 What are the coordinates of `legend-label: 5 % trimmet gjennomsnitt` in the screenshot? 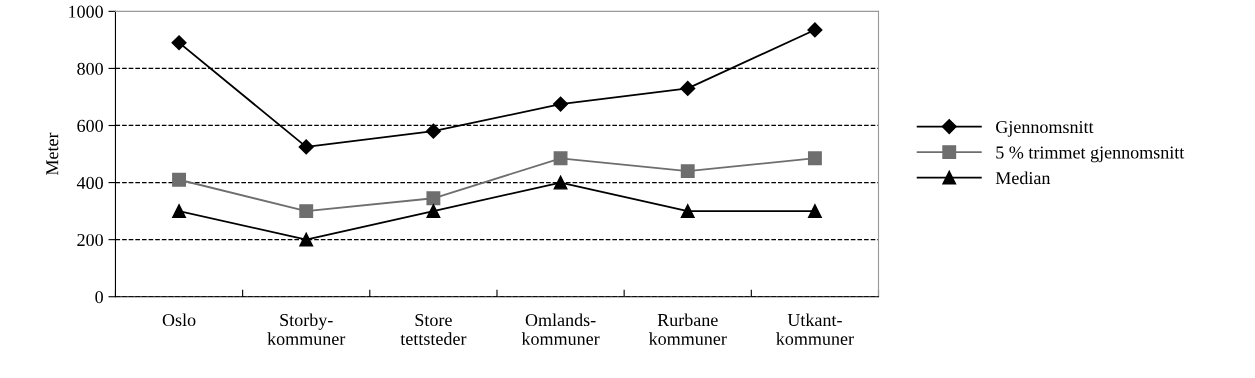 It's located at (1090, 154).